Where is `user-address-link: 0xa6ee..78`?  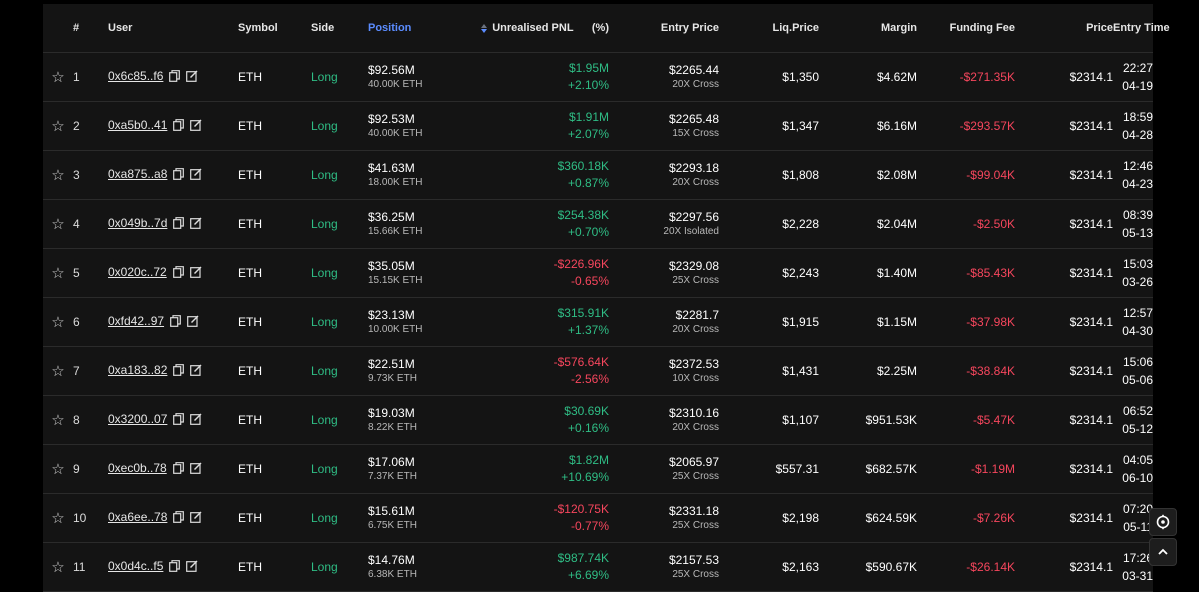 user-address-link: 0xa6ee..78 is located at coordinates (138, 517).